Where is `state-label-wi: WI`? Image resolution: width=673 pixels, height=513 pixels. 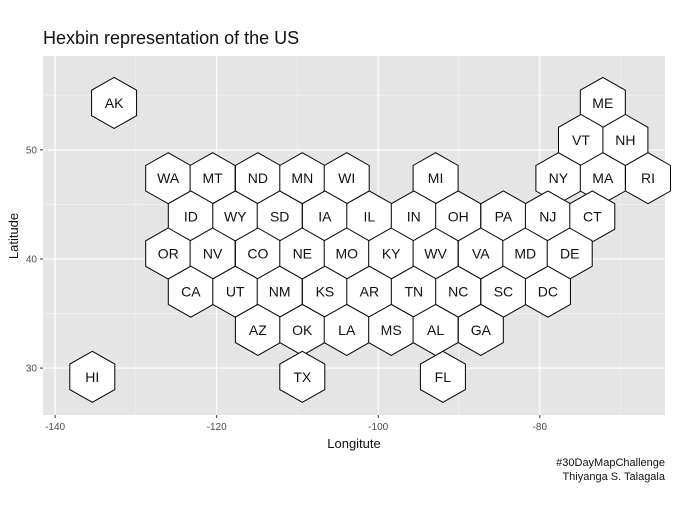 state-label-wi: WI is located at coordinates (346, 178).